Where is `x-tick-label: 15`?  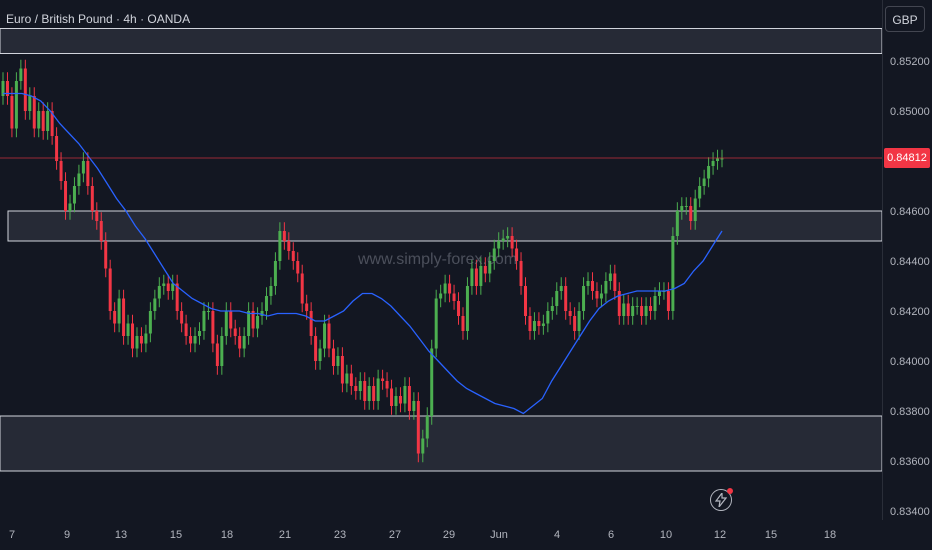
x-tick-label: 15 is located at coordinates (176, 535).